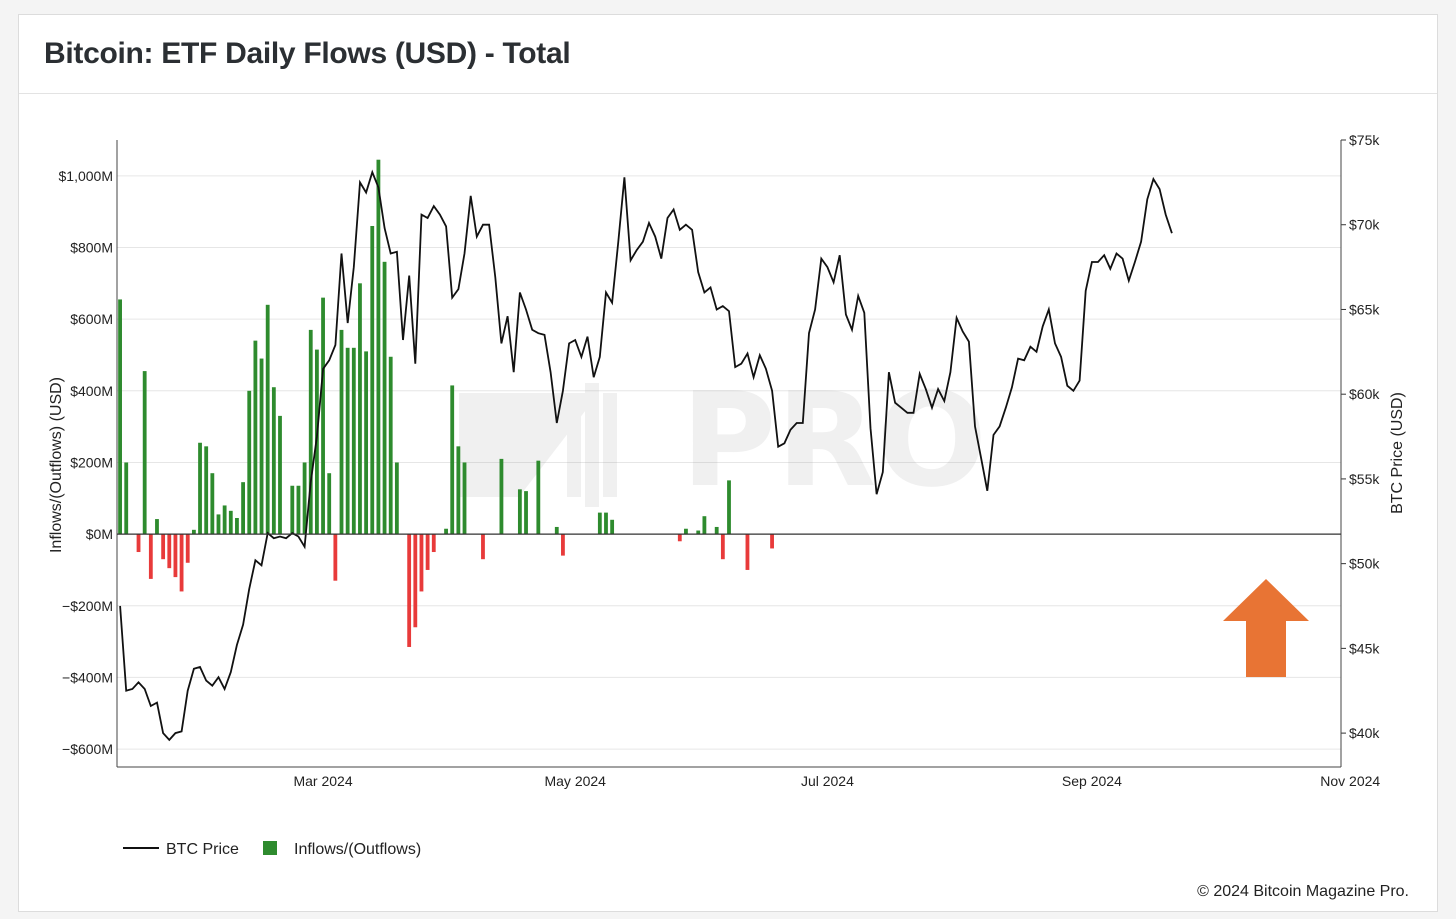 The image size is (1456, 919). I want to click on chart-legend: BTC Price Inflows/(Outflows), so click(272, 849).